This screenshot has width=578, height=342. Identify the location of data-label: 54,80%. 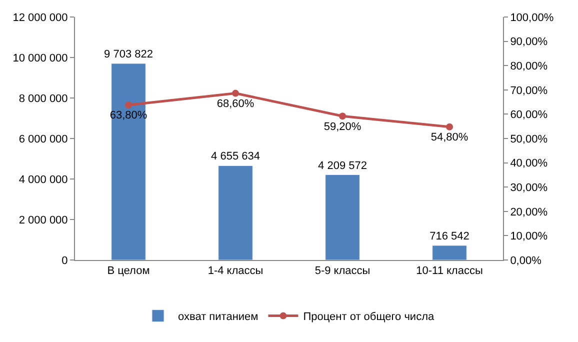
(449, 137).